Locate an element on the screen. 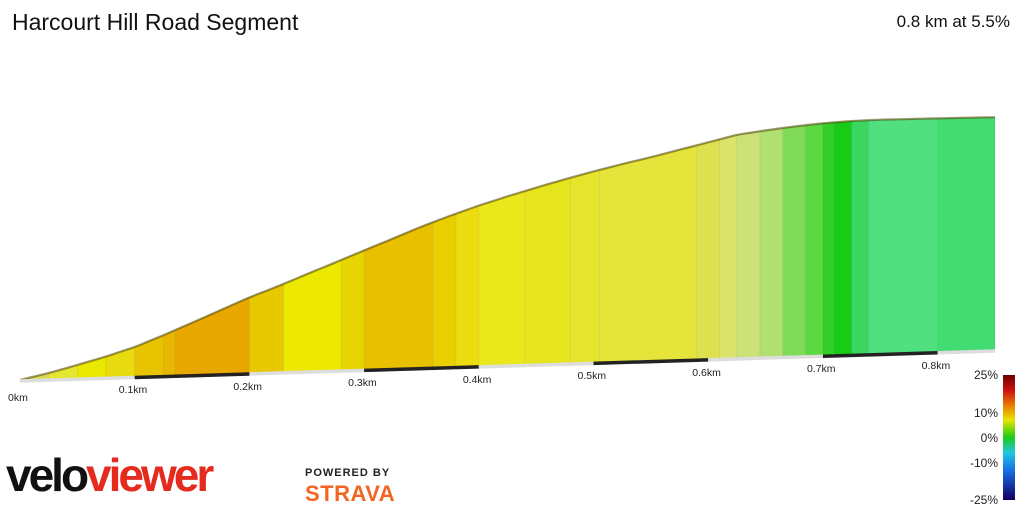  segment-title: Harcourt Hill Road Segment is located at coordinates (155, 22).